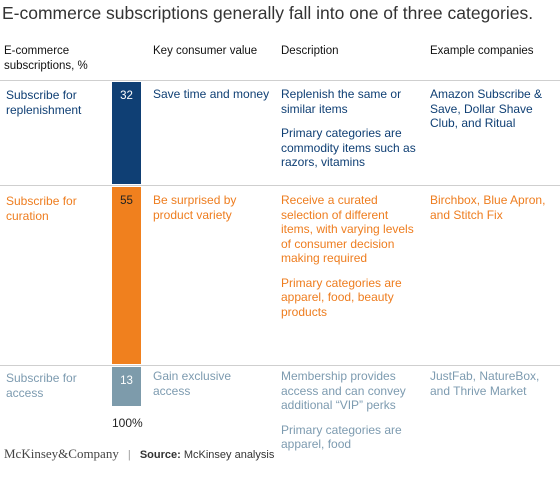  What do you see at coordinates (482, 51) in the screenshot?
I see `header-examples: Example companies` at bounding box center [482, 51].